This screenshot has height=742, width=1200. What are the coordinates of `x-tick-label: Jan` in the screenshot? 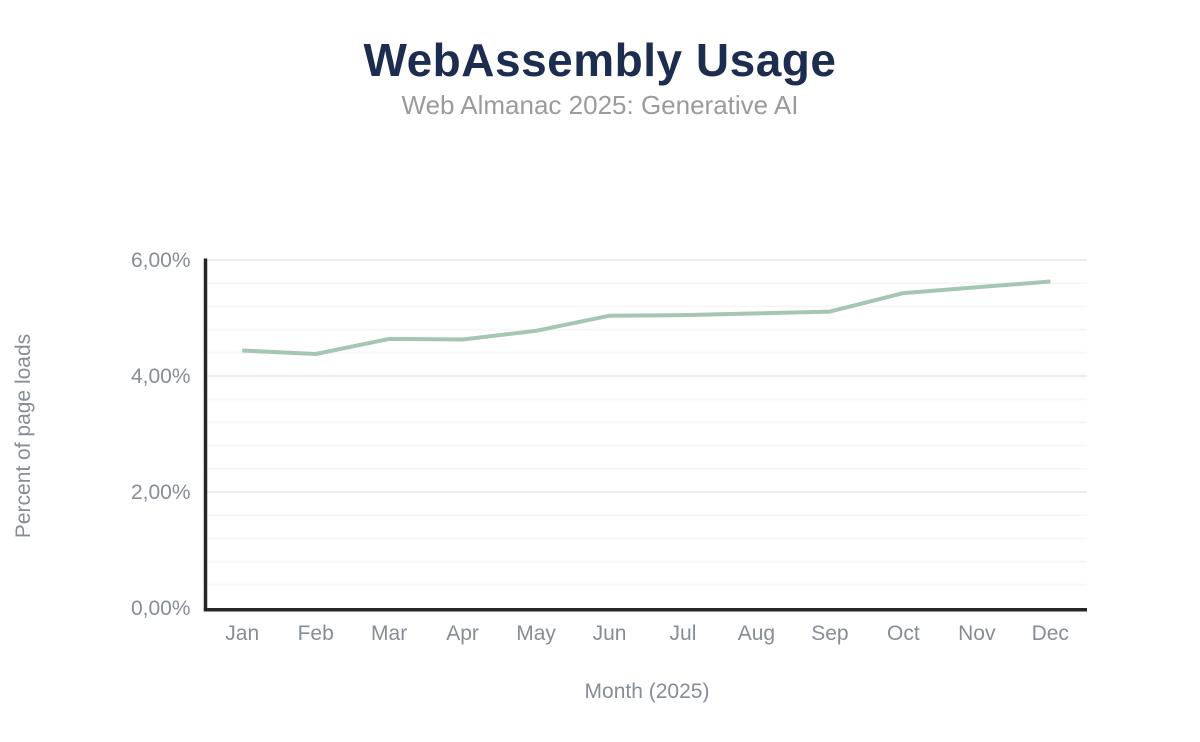 It's located at (242, 633).